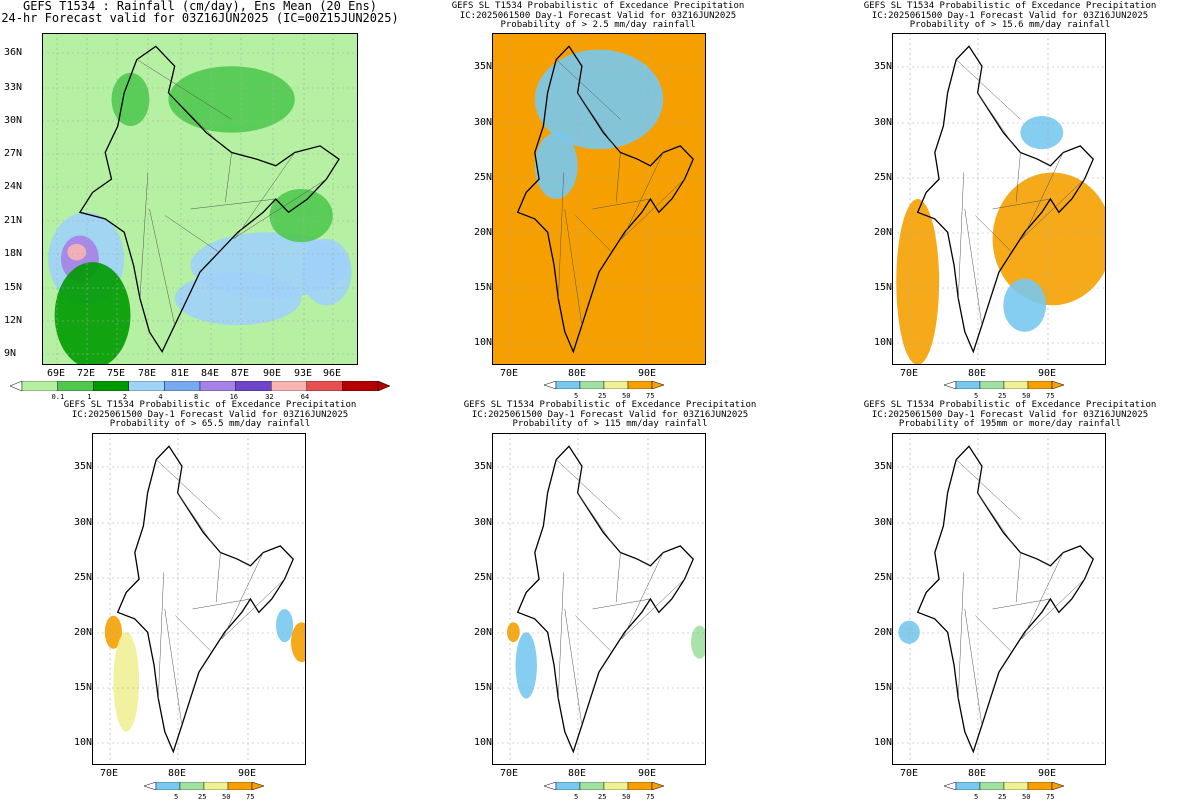  Describe the element at coordinates (240, 373) in the screenshot. I see `longitude-tick-label: 87E` at that location.